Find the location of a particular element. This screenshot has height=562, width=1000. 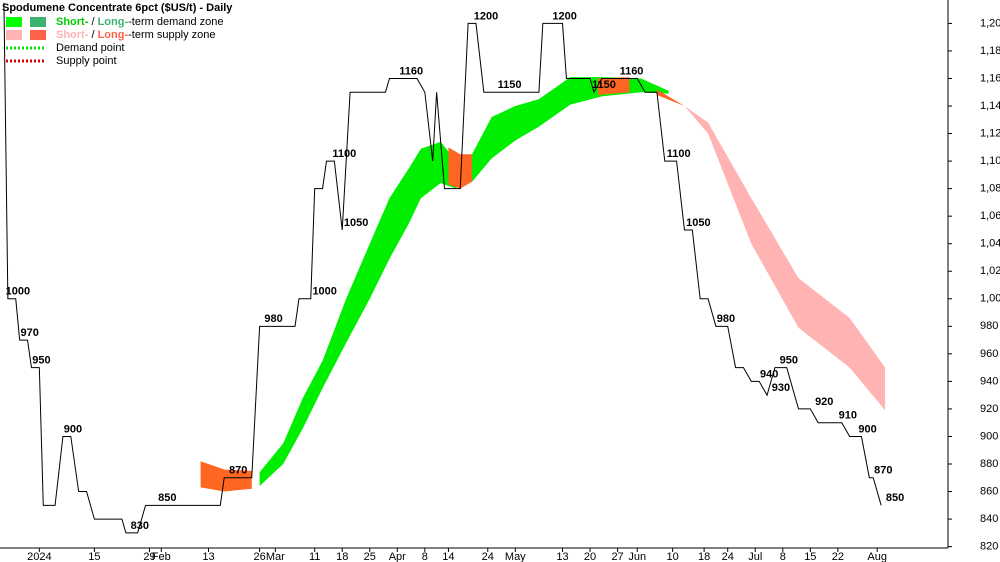

legend-label: Short- / Long--term demand zone is located at coordinates (140, 22).